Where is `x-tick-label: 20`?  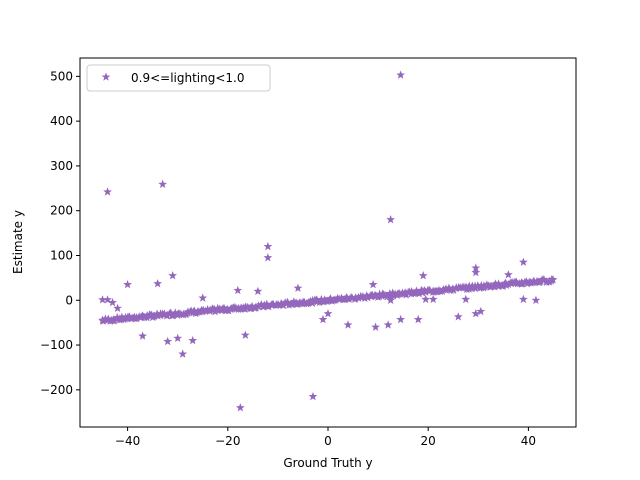
x-tick-label: 20 is located at coordinates (428, 441).